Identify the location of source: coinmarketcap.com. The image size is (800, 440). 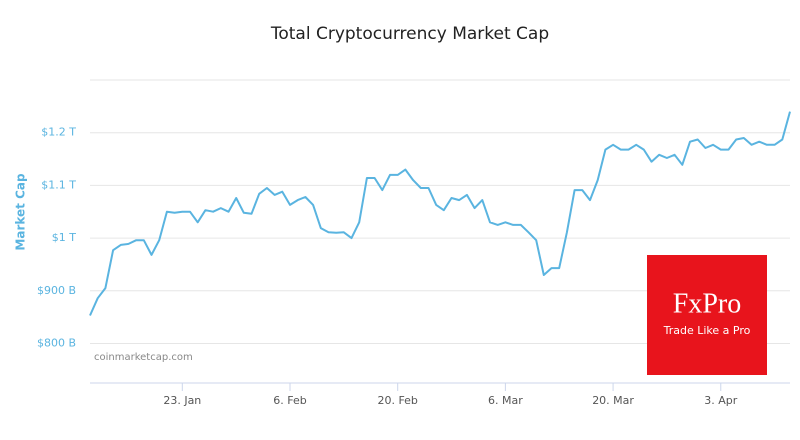
(143, 357).